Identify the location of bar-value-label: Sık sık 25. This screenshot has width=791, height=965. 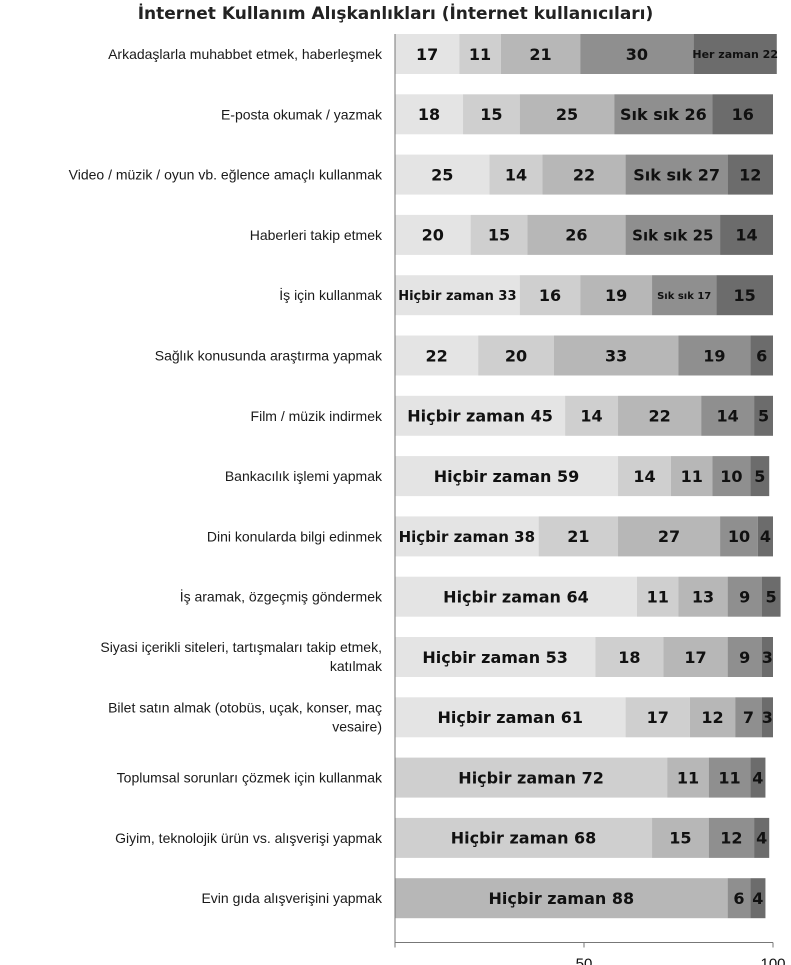
(672, 235).